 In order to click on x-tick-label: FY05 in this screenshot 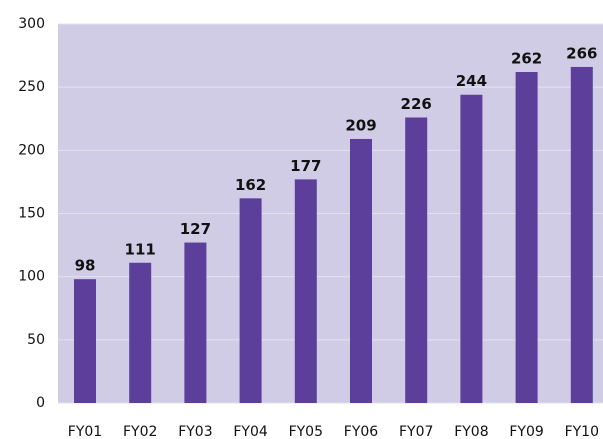, I will do `click(306, 431)`.